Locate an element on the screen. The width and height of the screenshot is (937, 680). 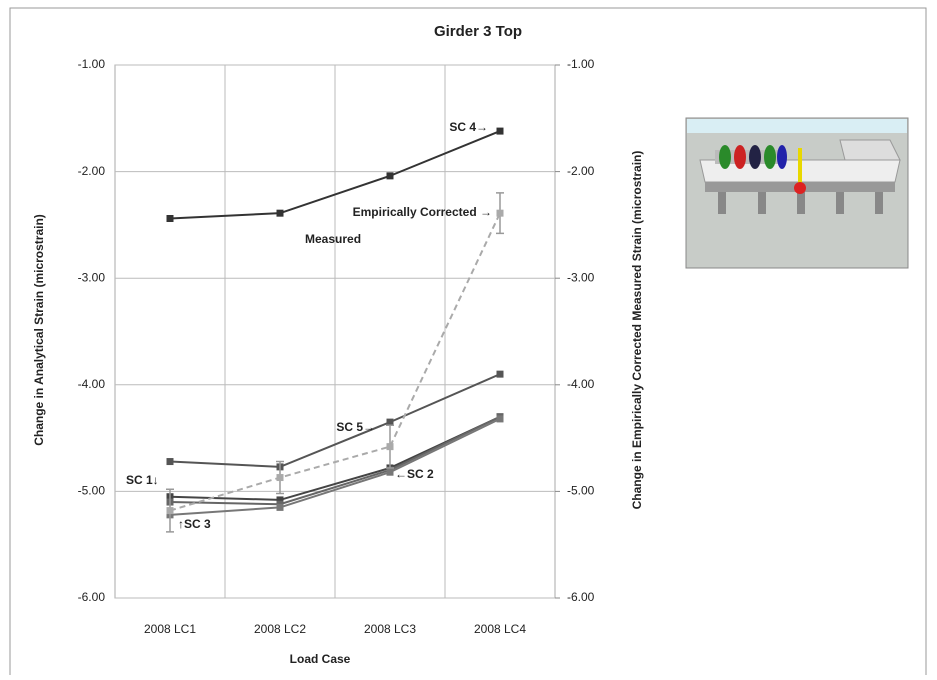
y-tick-label: -5.00 is located at coordinates (92, 491).